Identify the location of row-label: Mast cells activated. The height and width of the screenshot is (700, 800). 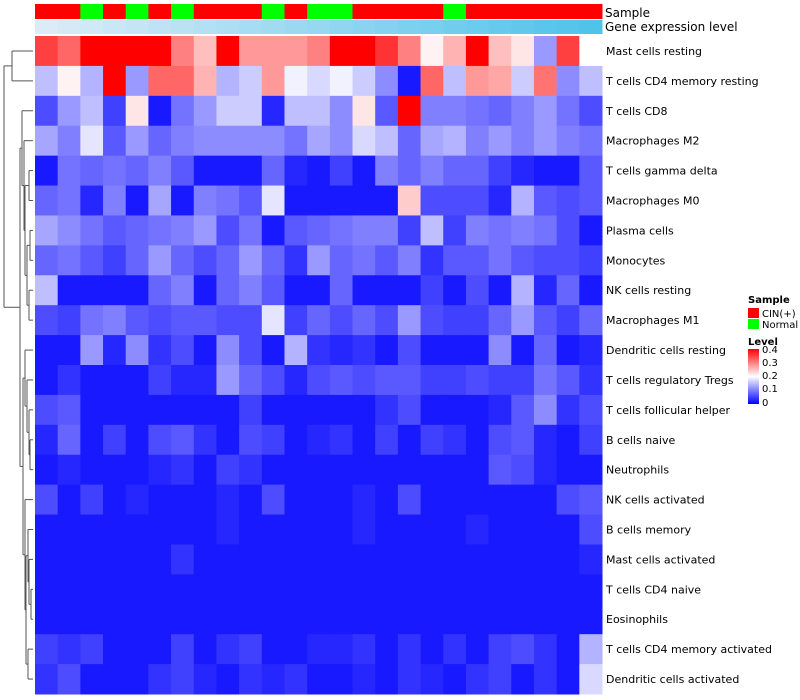
(660, 559).